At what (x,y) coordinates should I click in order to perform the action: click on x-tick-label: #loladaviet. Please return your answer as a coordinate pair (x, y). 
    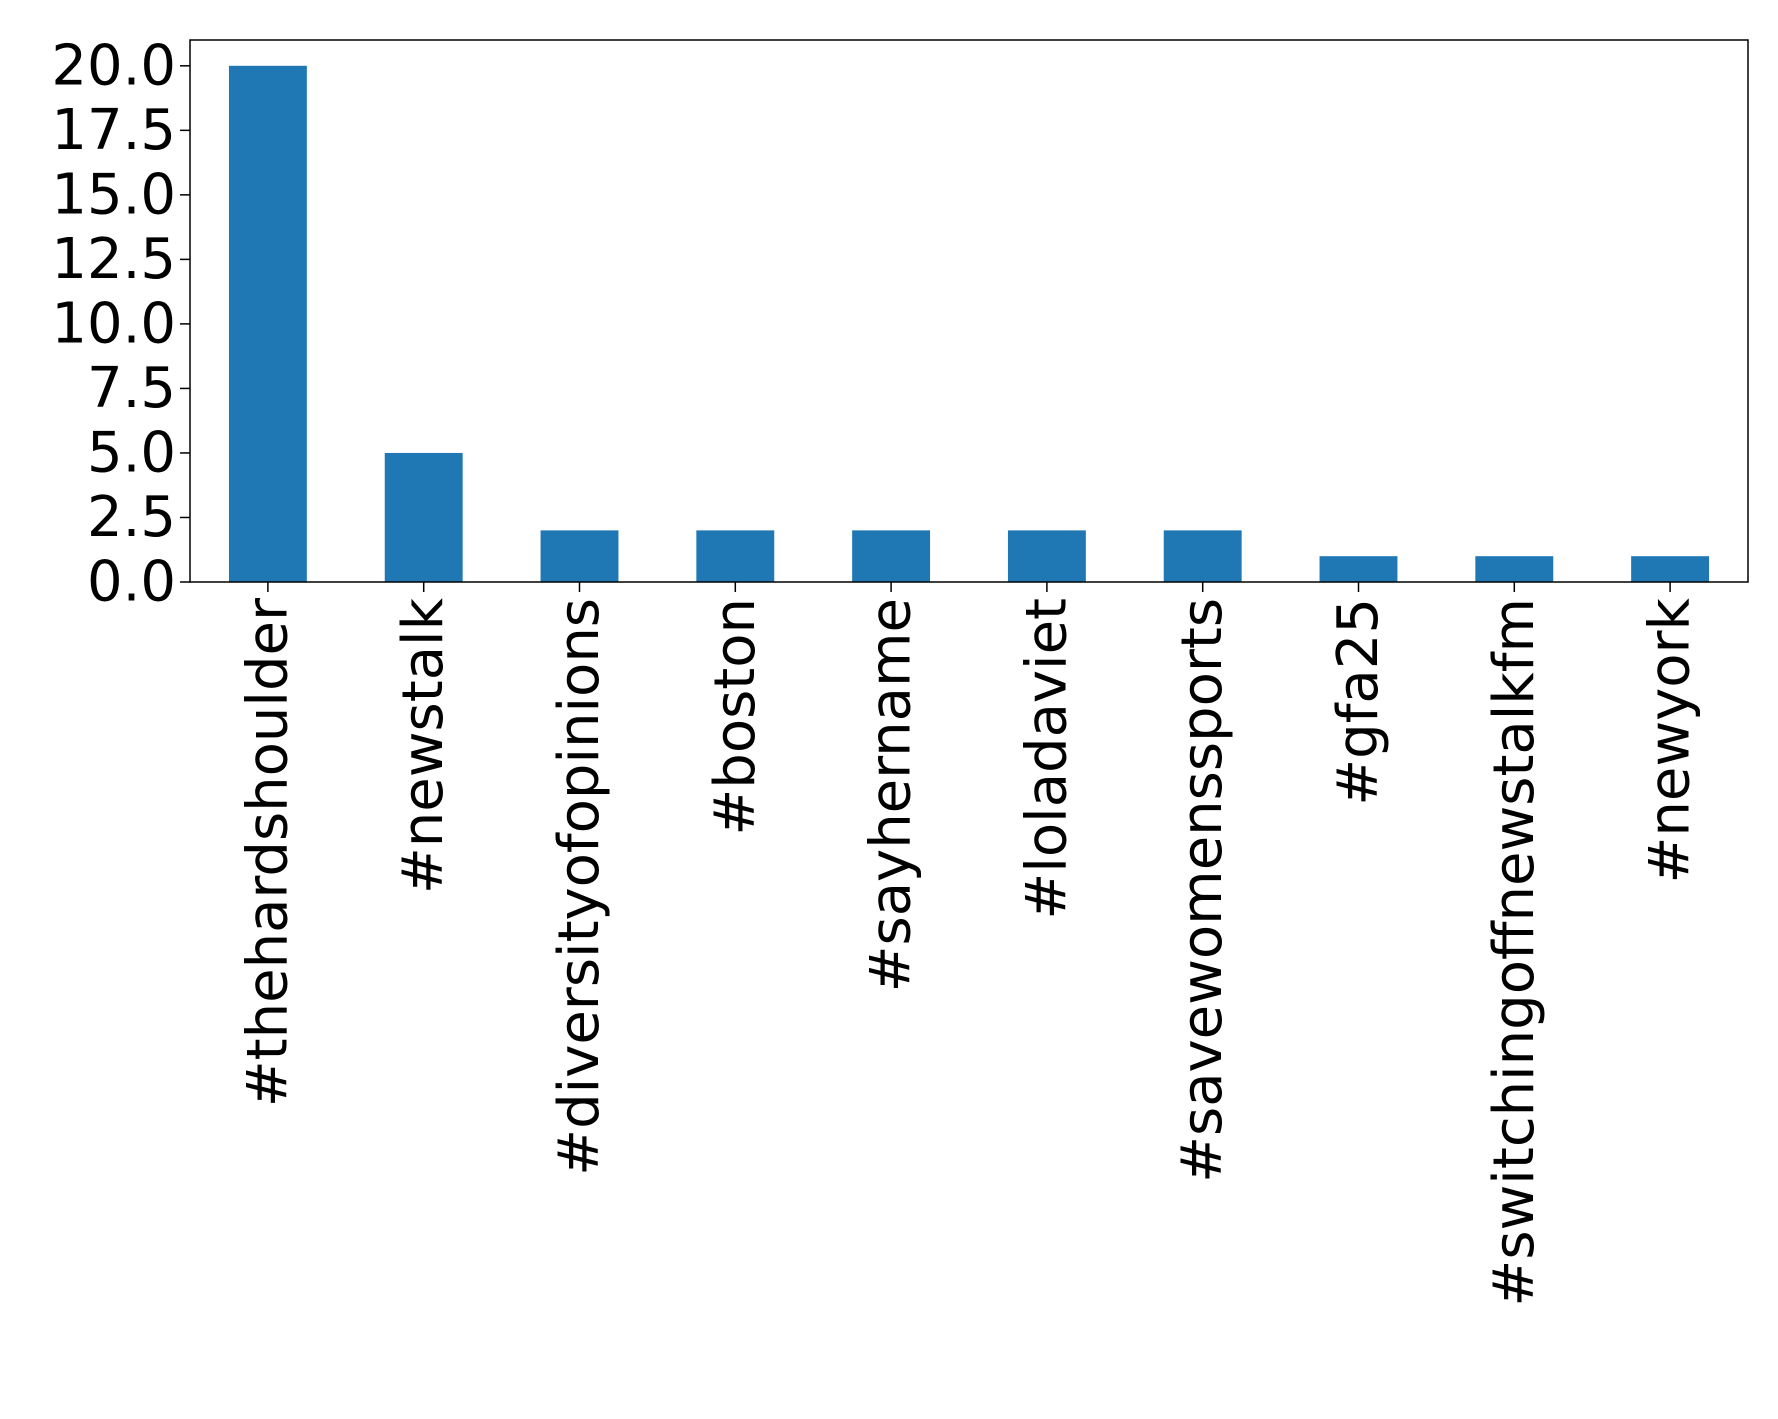
    Looking at the image, I should click on (1046, 759).